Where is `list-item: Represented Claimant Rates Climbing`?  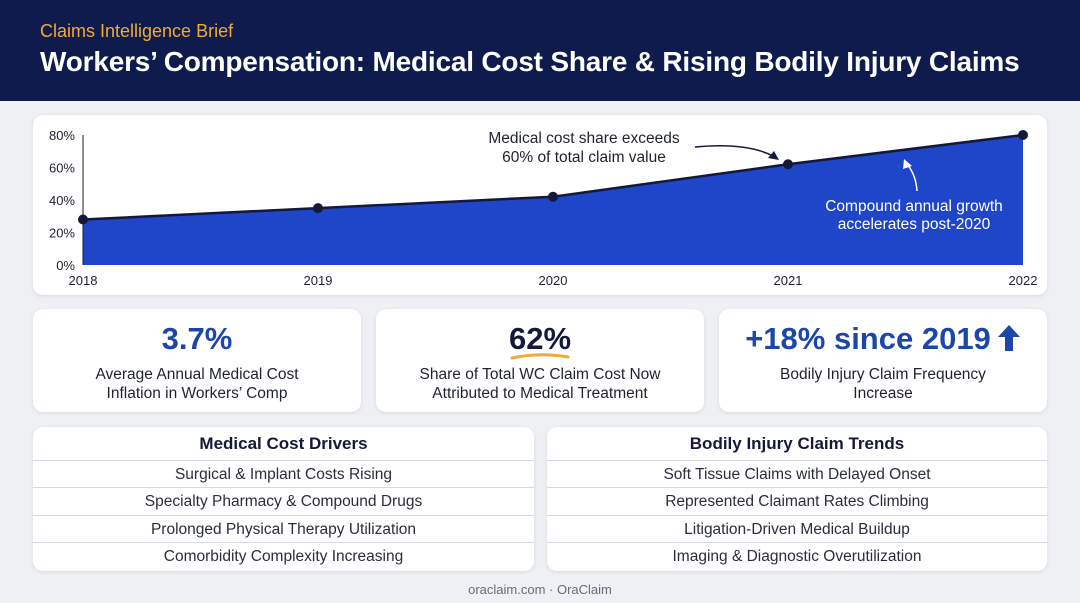 list-item: Represented Claimant Rates Climbing is located at coordinates (797, 500).